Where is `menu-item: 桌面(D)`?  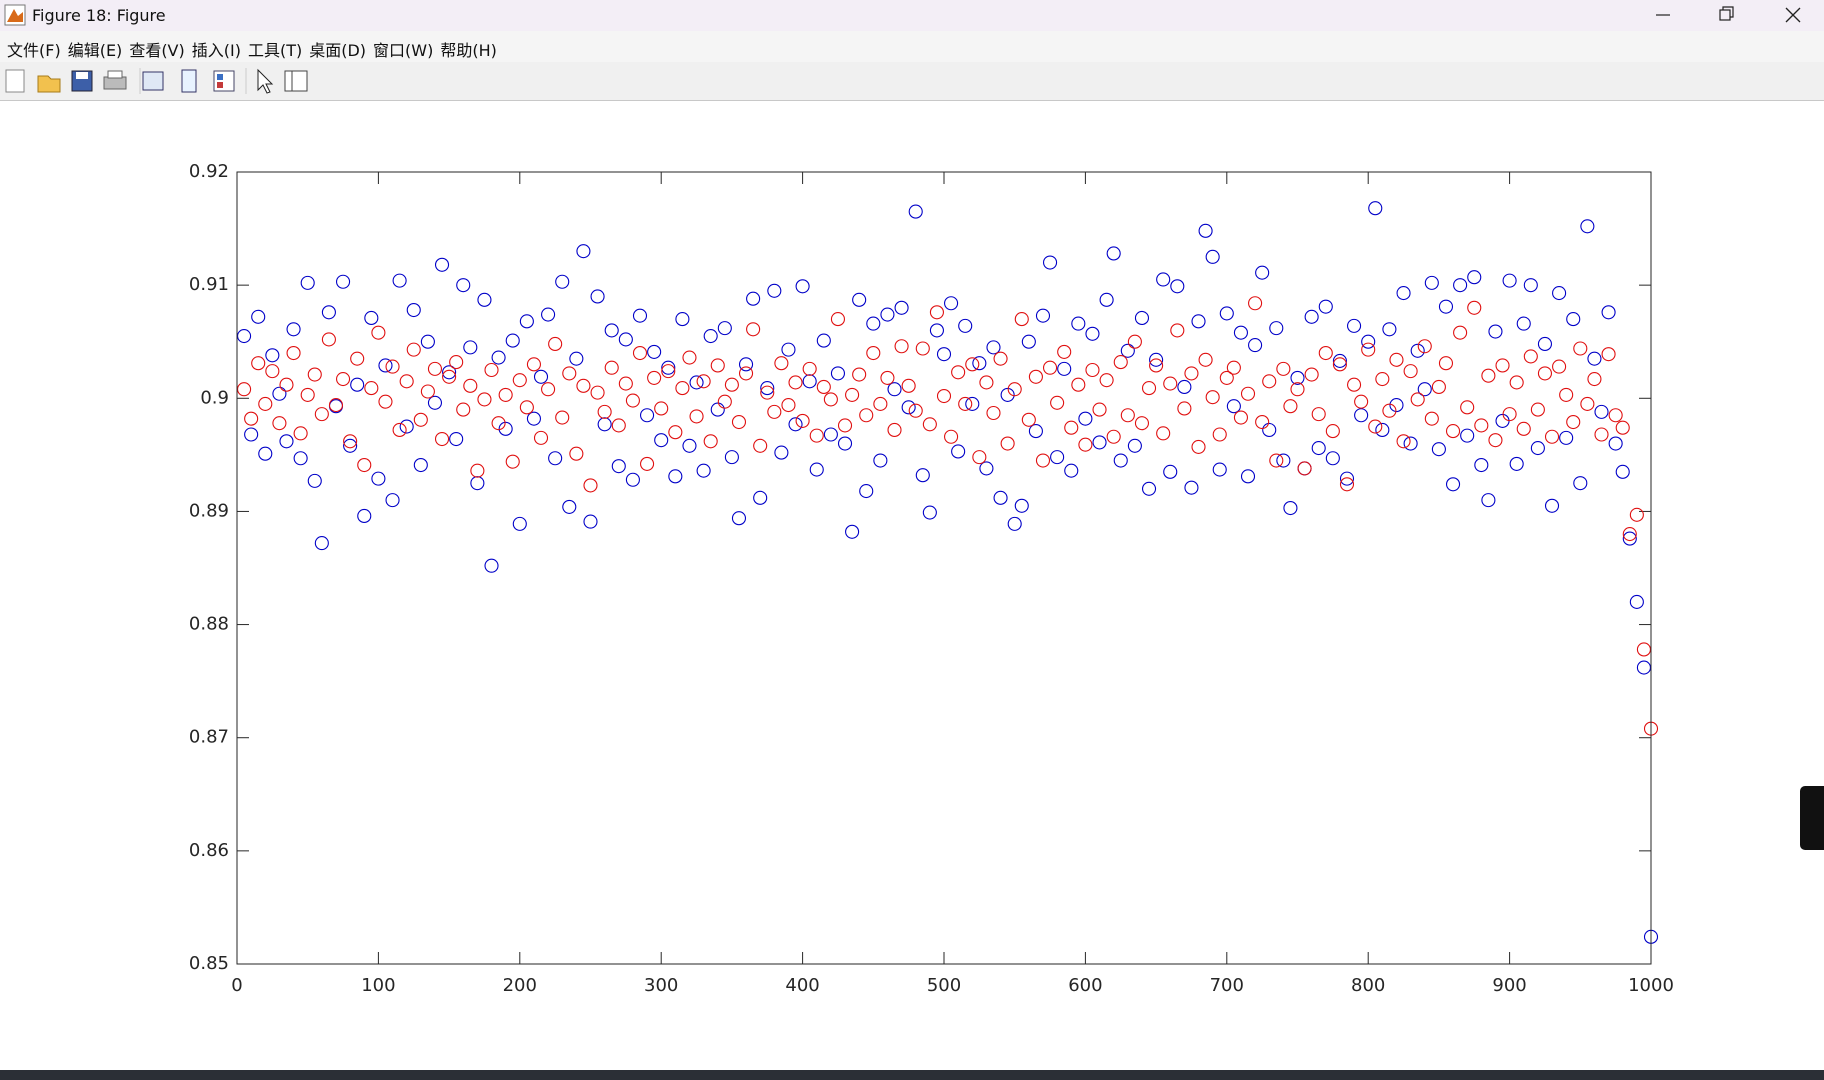 menu-item: 桌面(D) is located at coordinates (338, 50).